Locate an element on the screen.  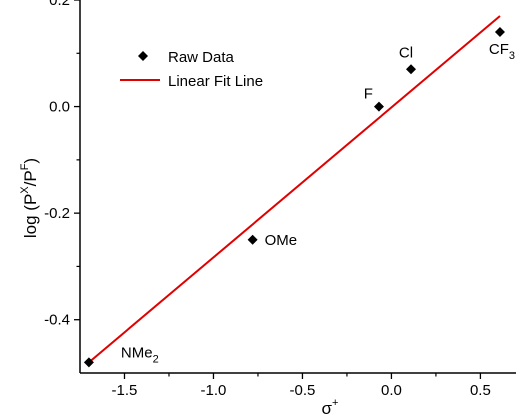
data-point-label: Cl is located at coordinates (406, 52).